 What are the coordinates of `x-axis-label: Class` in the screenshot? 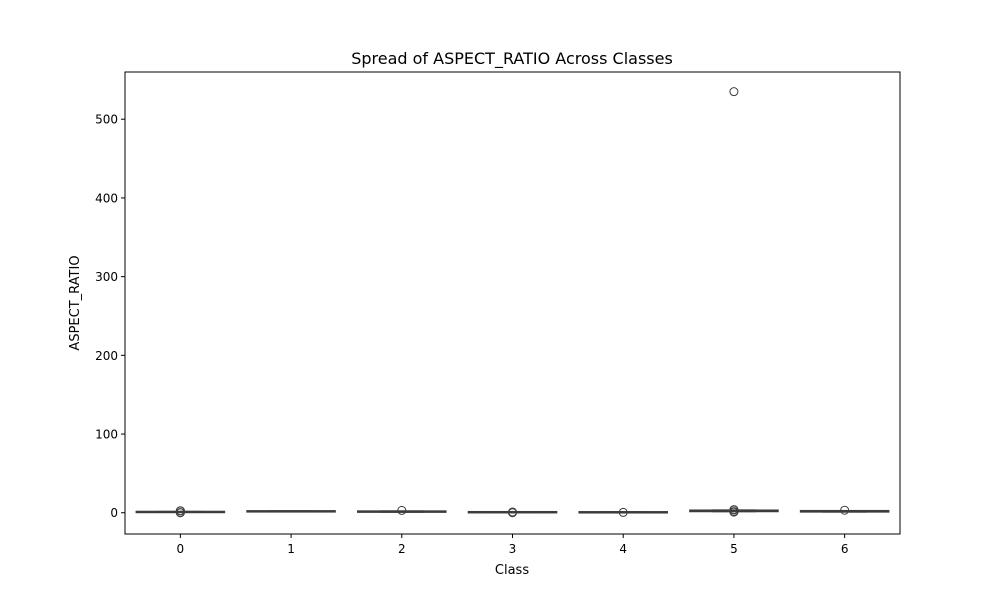 It's located at (512, 570).